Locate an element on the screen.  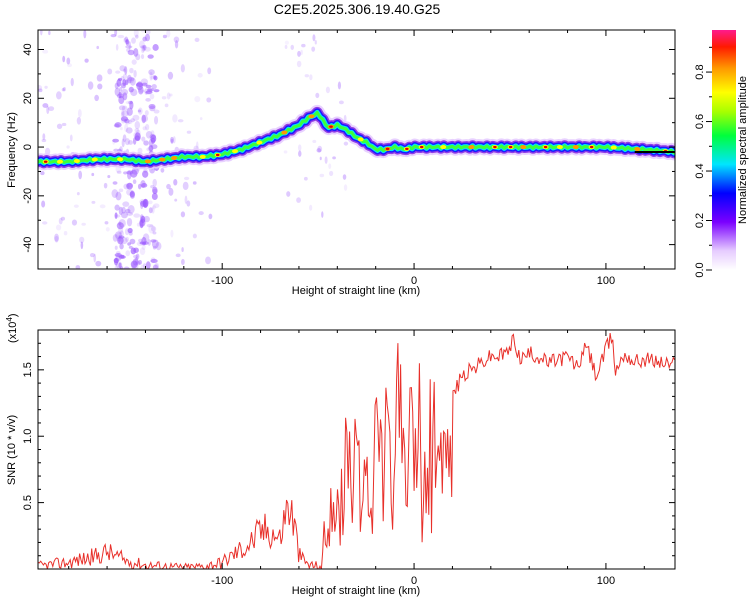
colorbar-tick-label: 0.8 is located at coordinates (700, 71).